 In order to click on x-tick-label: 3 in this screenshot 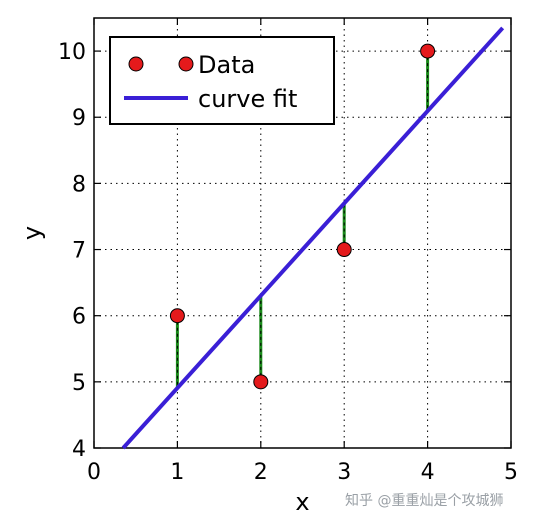, I will do `click(344, 472)`.